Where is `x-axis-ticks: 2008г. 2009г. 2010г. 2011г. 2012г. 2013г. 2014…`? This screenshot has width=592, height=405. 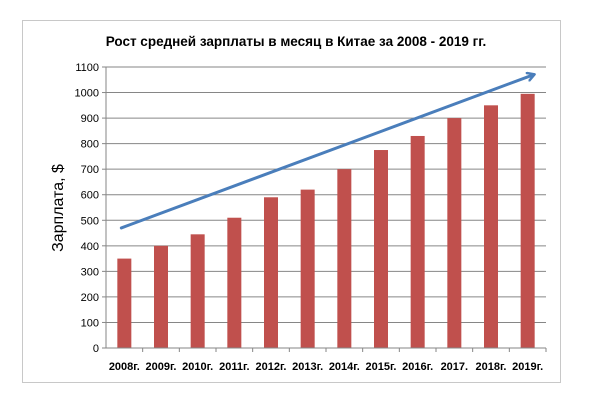 x-axis-ticks: 2008г. 2009г. 2010г. 2011г. 2012г. 2013г. 2014… is located at coordinates (328, 360).